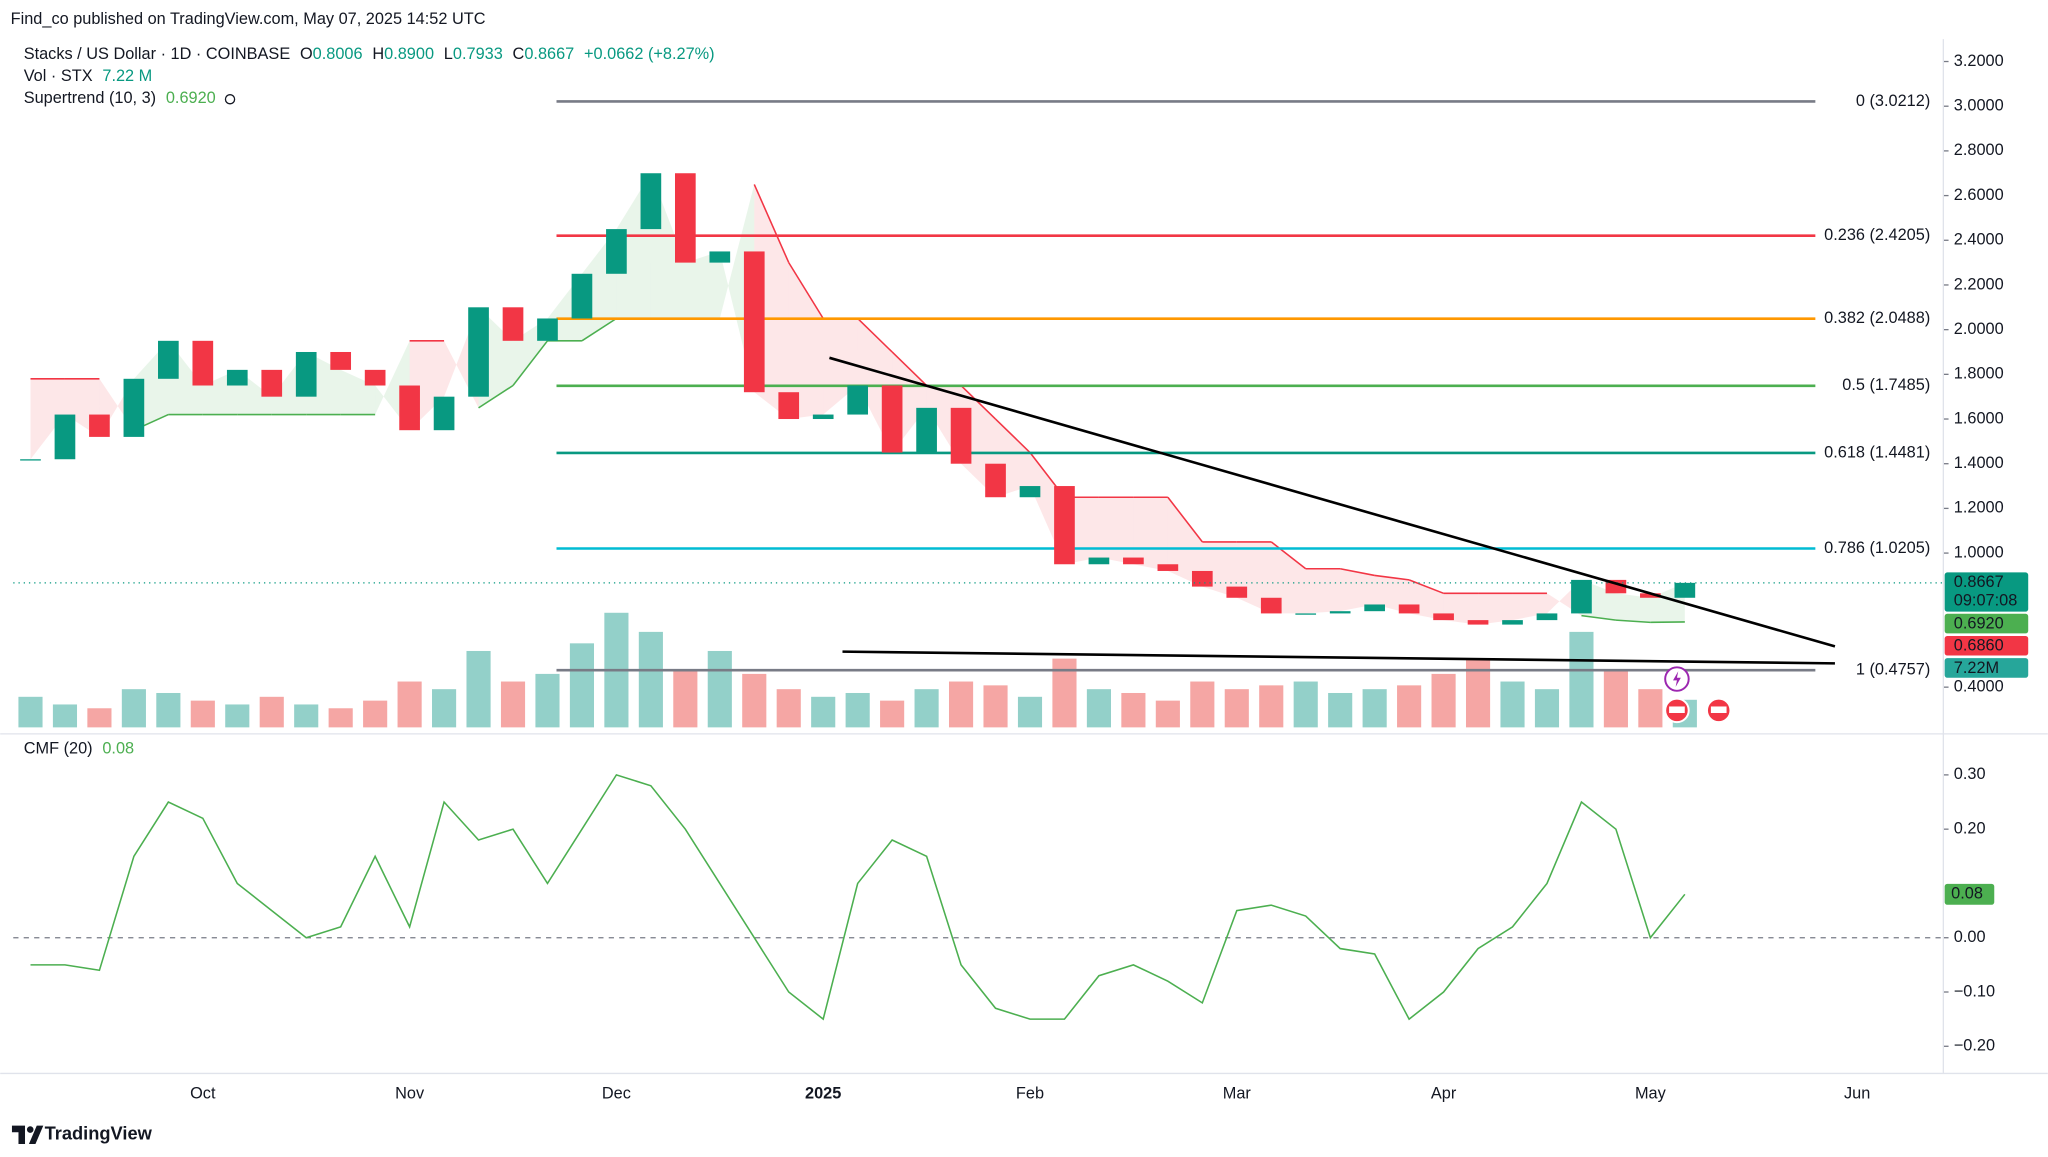 This screenshot has width=2048, height=1157. I want to click on supertrend-legend: Supertrend (10, 3) 0.6920, so click(120, 99).